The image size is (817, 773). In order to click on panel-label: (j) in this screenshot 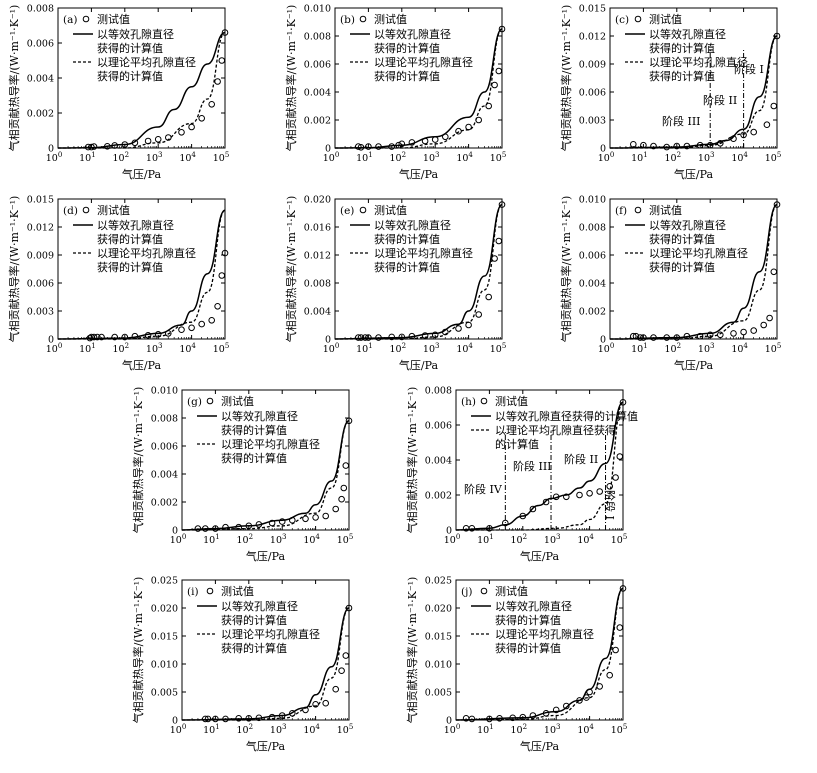, I will do `click(466, 592)`.